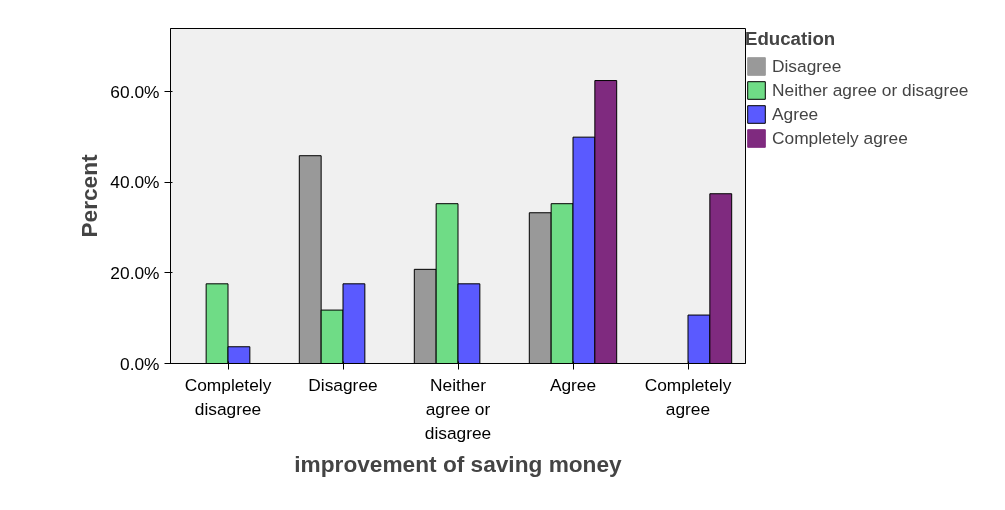 The image size is (1005, 510). Describe the element at coordinates (135, 91) in the screenshot. I see `y-tick-label: 60.0%` at that location.